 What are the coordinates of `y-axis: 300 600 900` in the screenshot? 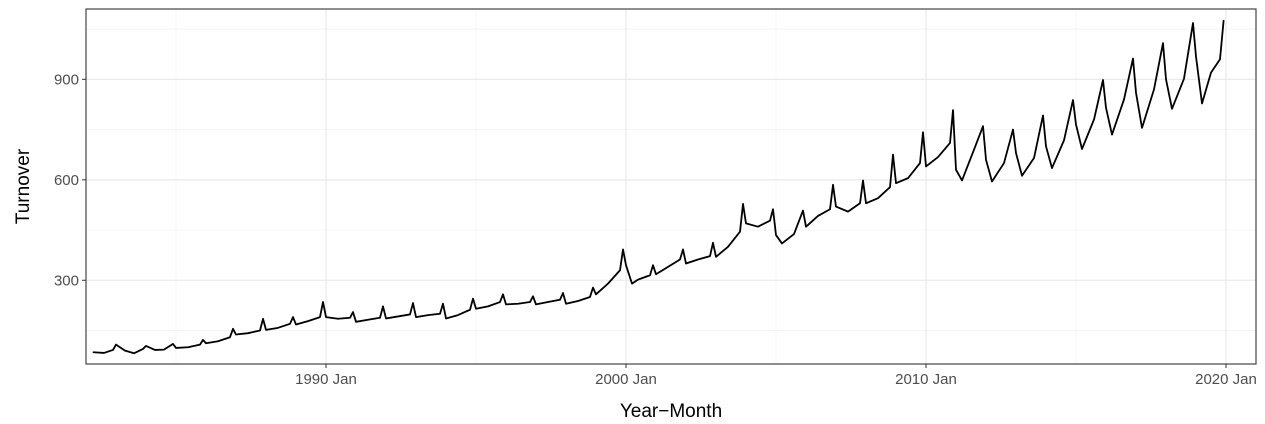 It's located at (70, 180).